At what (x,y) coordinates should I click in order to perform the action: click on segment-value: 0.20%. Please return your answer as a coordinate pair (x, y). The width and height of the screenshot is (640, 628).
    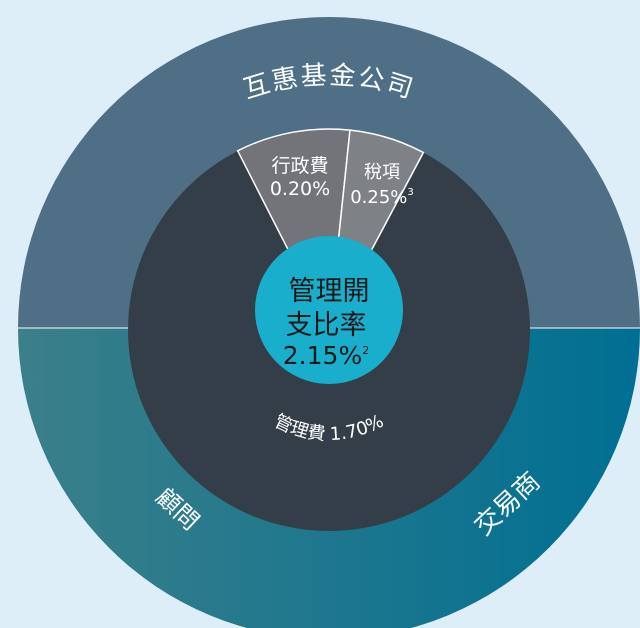
    Looking at the image, I should click on (300, 189).